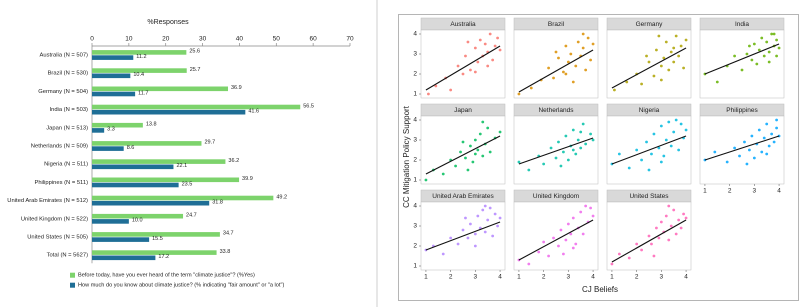  I want to click on value-label: 36.2, so click(233, 161).